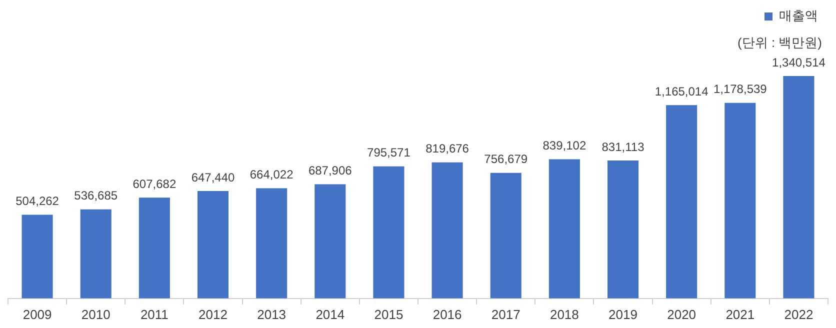 The width and height of the screenshot is (836, 328). Describe the element at coordinates (213, 177) in the screenshot. I see `data-label: 647,440` at that location.